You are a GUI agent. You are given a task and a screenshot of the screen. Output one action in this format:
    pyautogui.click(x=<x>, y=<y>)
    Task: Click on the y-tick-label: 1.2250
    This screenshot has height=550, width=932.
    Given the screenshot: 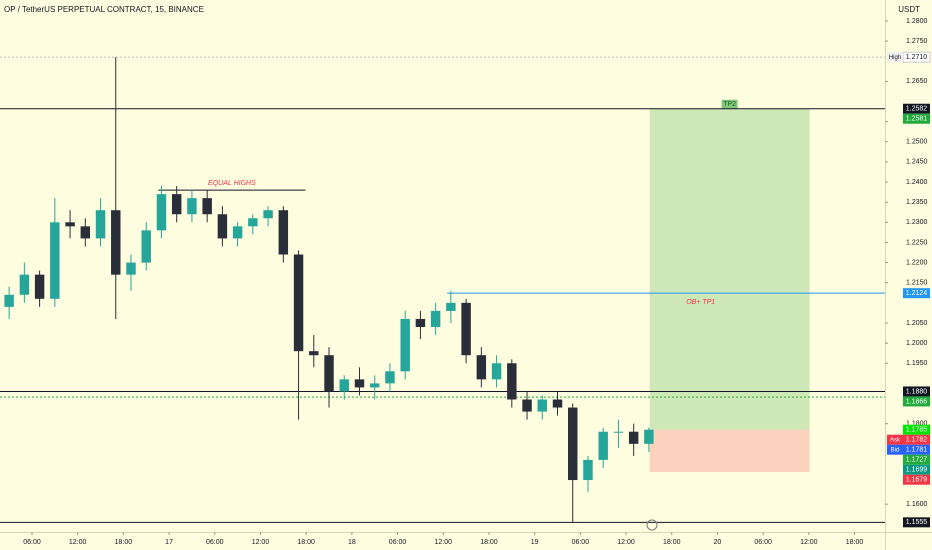 What is the action you would take?
    pyautogui.click(x=917, y=242)
    